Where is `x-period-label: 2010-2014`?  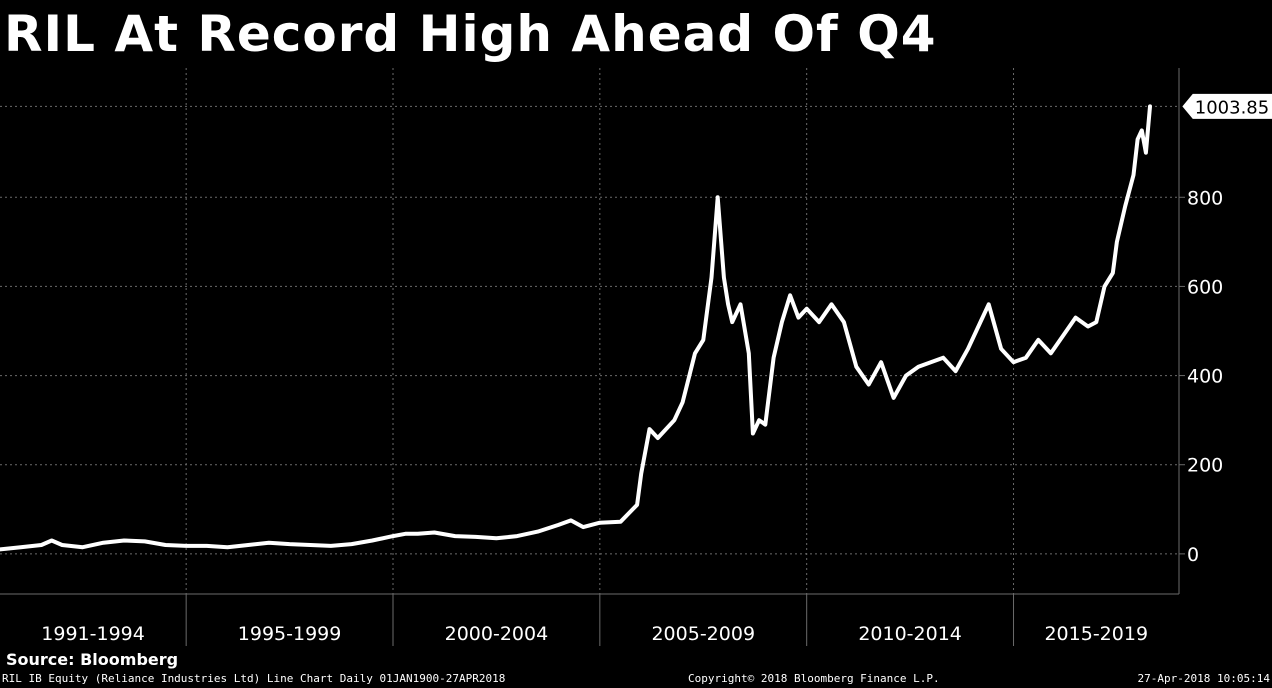 x-period-label: 2010-2014 is located at coordinates (910, 634).